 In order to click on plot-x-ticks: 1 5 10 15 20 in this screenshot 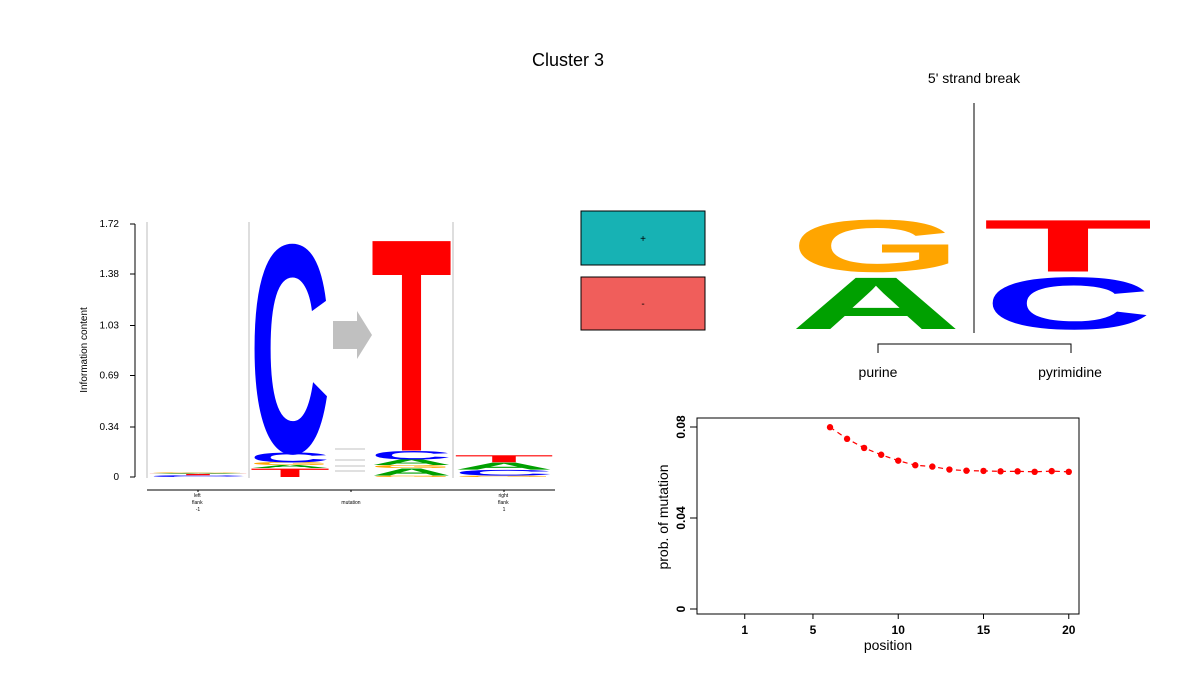, I will do `click(908, 625)`.